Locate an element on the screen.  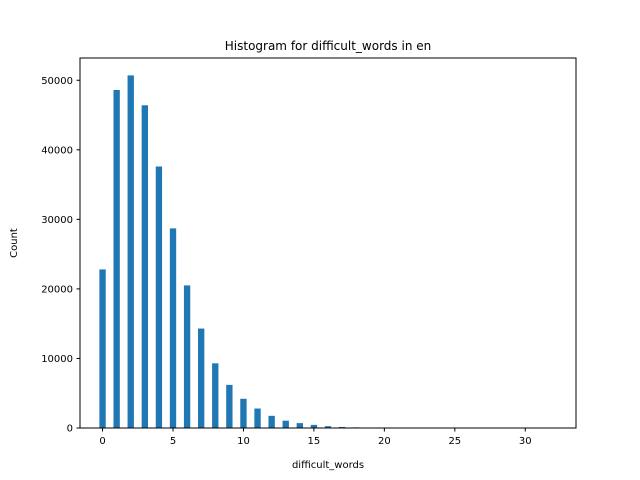
x-tick-label: 0 is located at coordinates (102, 441).